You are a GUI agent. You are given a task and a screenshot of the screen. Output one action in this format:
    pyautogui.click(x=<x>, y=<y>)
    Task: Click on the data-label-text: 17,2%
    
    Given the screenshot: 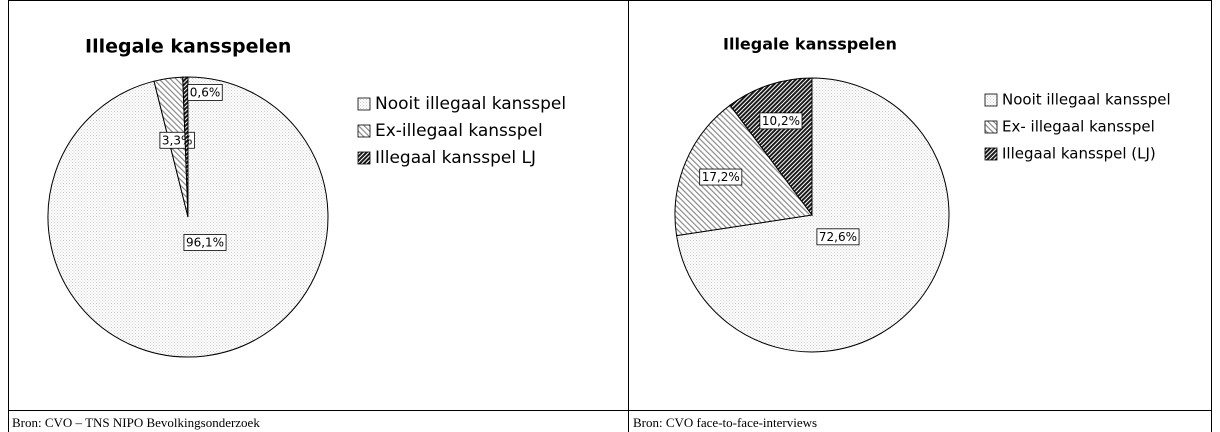 What is the action you would take?
    pyautogui.click(x=721, y=177)
    